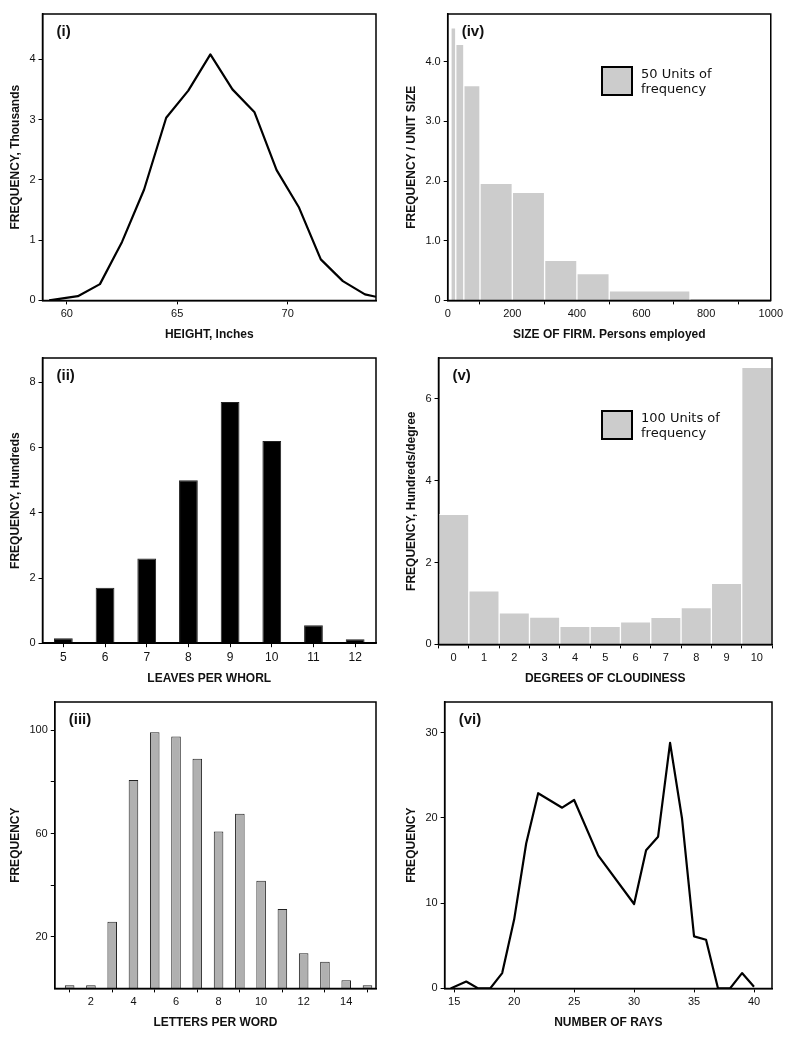 The width and height of the screenshot is (793, 1049). Describe the element at coordinates (346, 1001) in the screenshot. I see `x-tick-label: 14` at that location.